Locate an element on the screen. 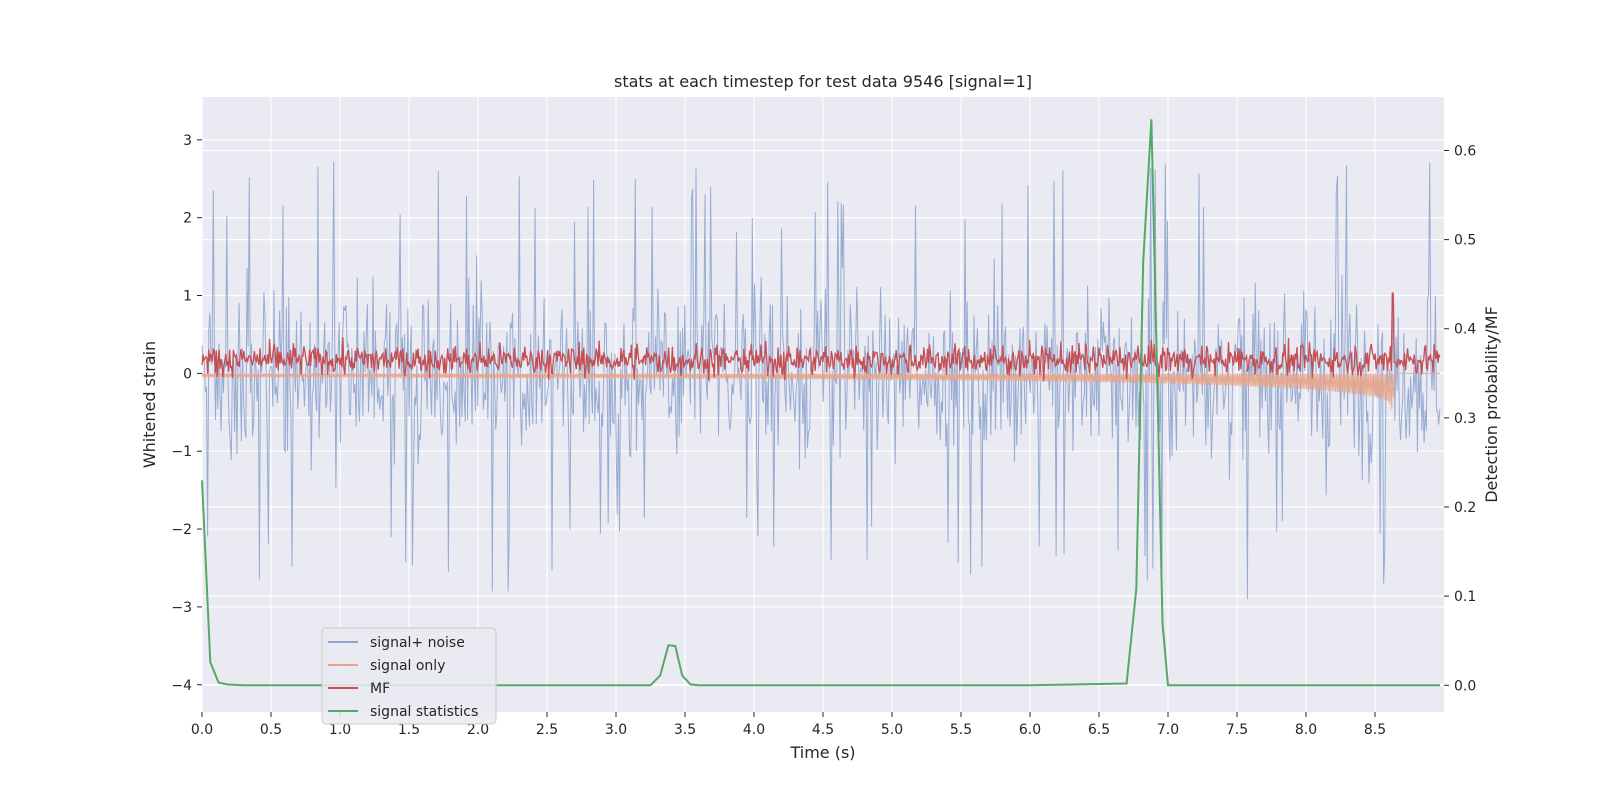  x-tick-label: 2.0 is located at coordinates (478, 730).